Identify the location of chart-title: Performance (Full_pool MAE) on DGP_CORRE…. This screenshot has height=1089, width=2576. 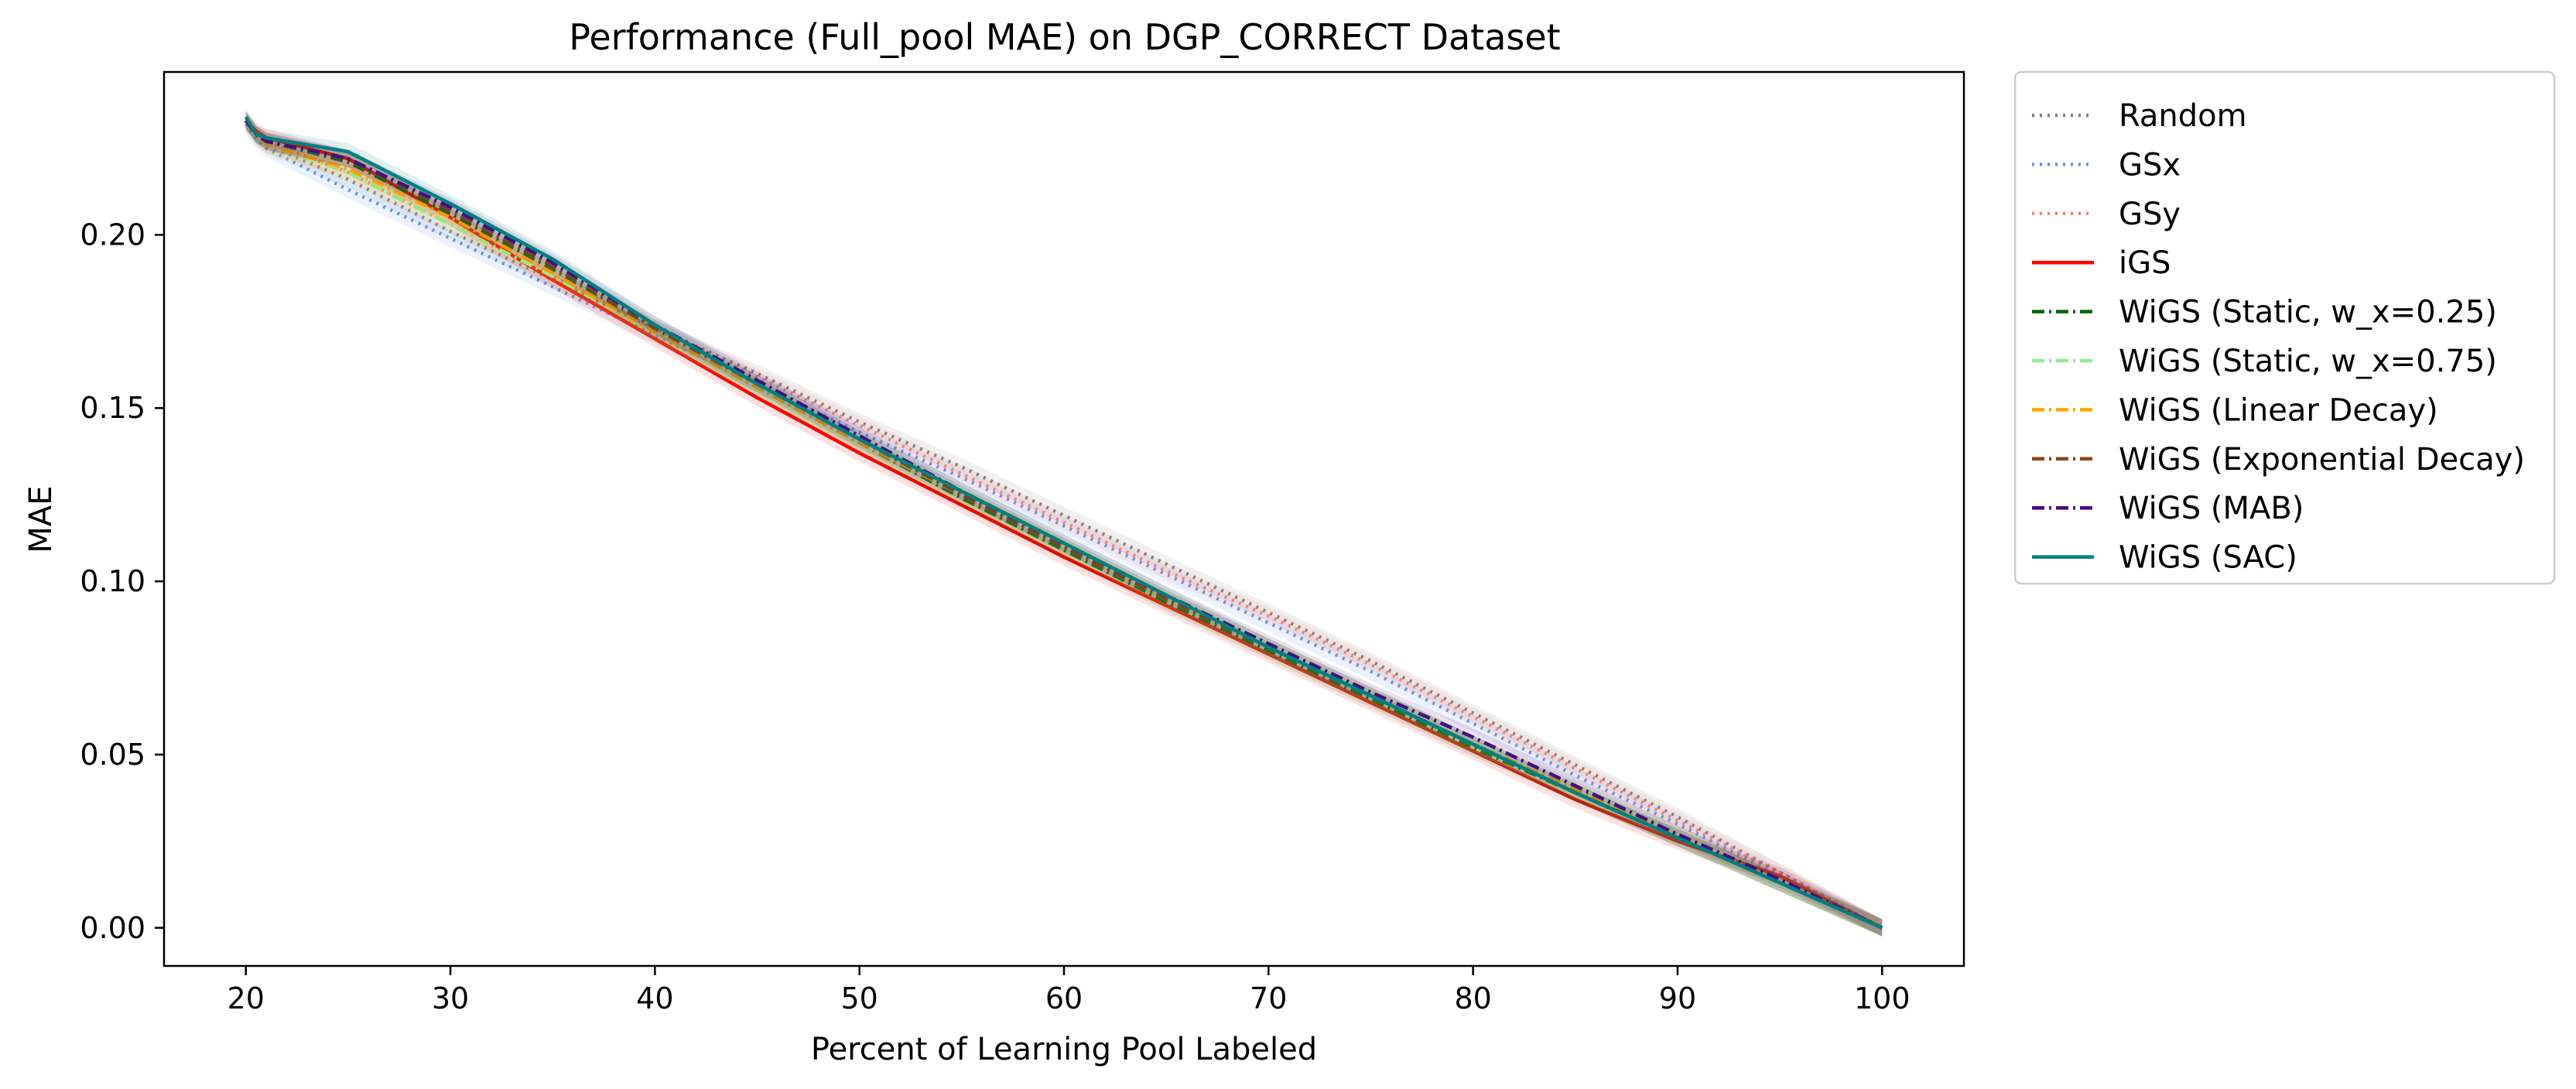
(1064, 37).